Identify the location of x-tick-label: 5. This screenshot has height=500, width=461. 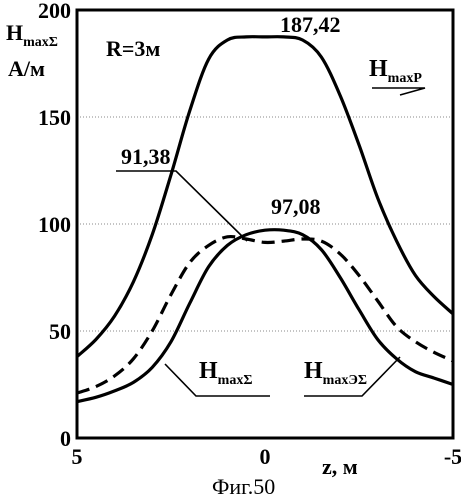
(77, 456).